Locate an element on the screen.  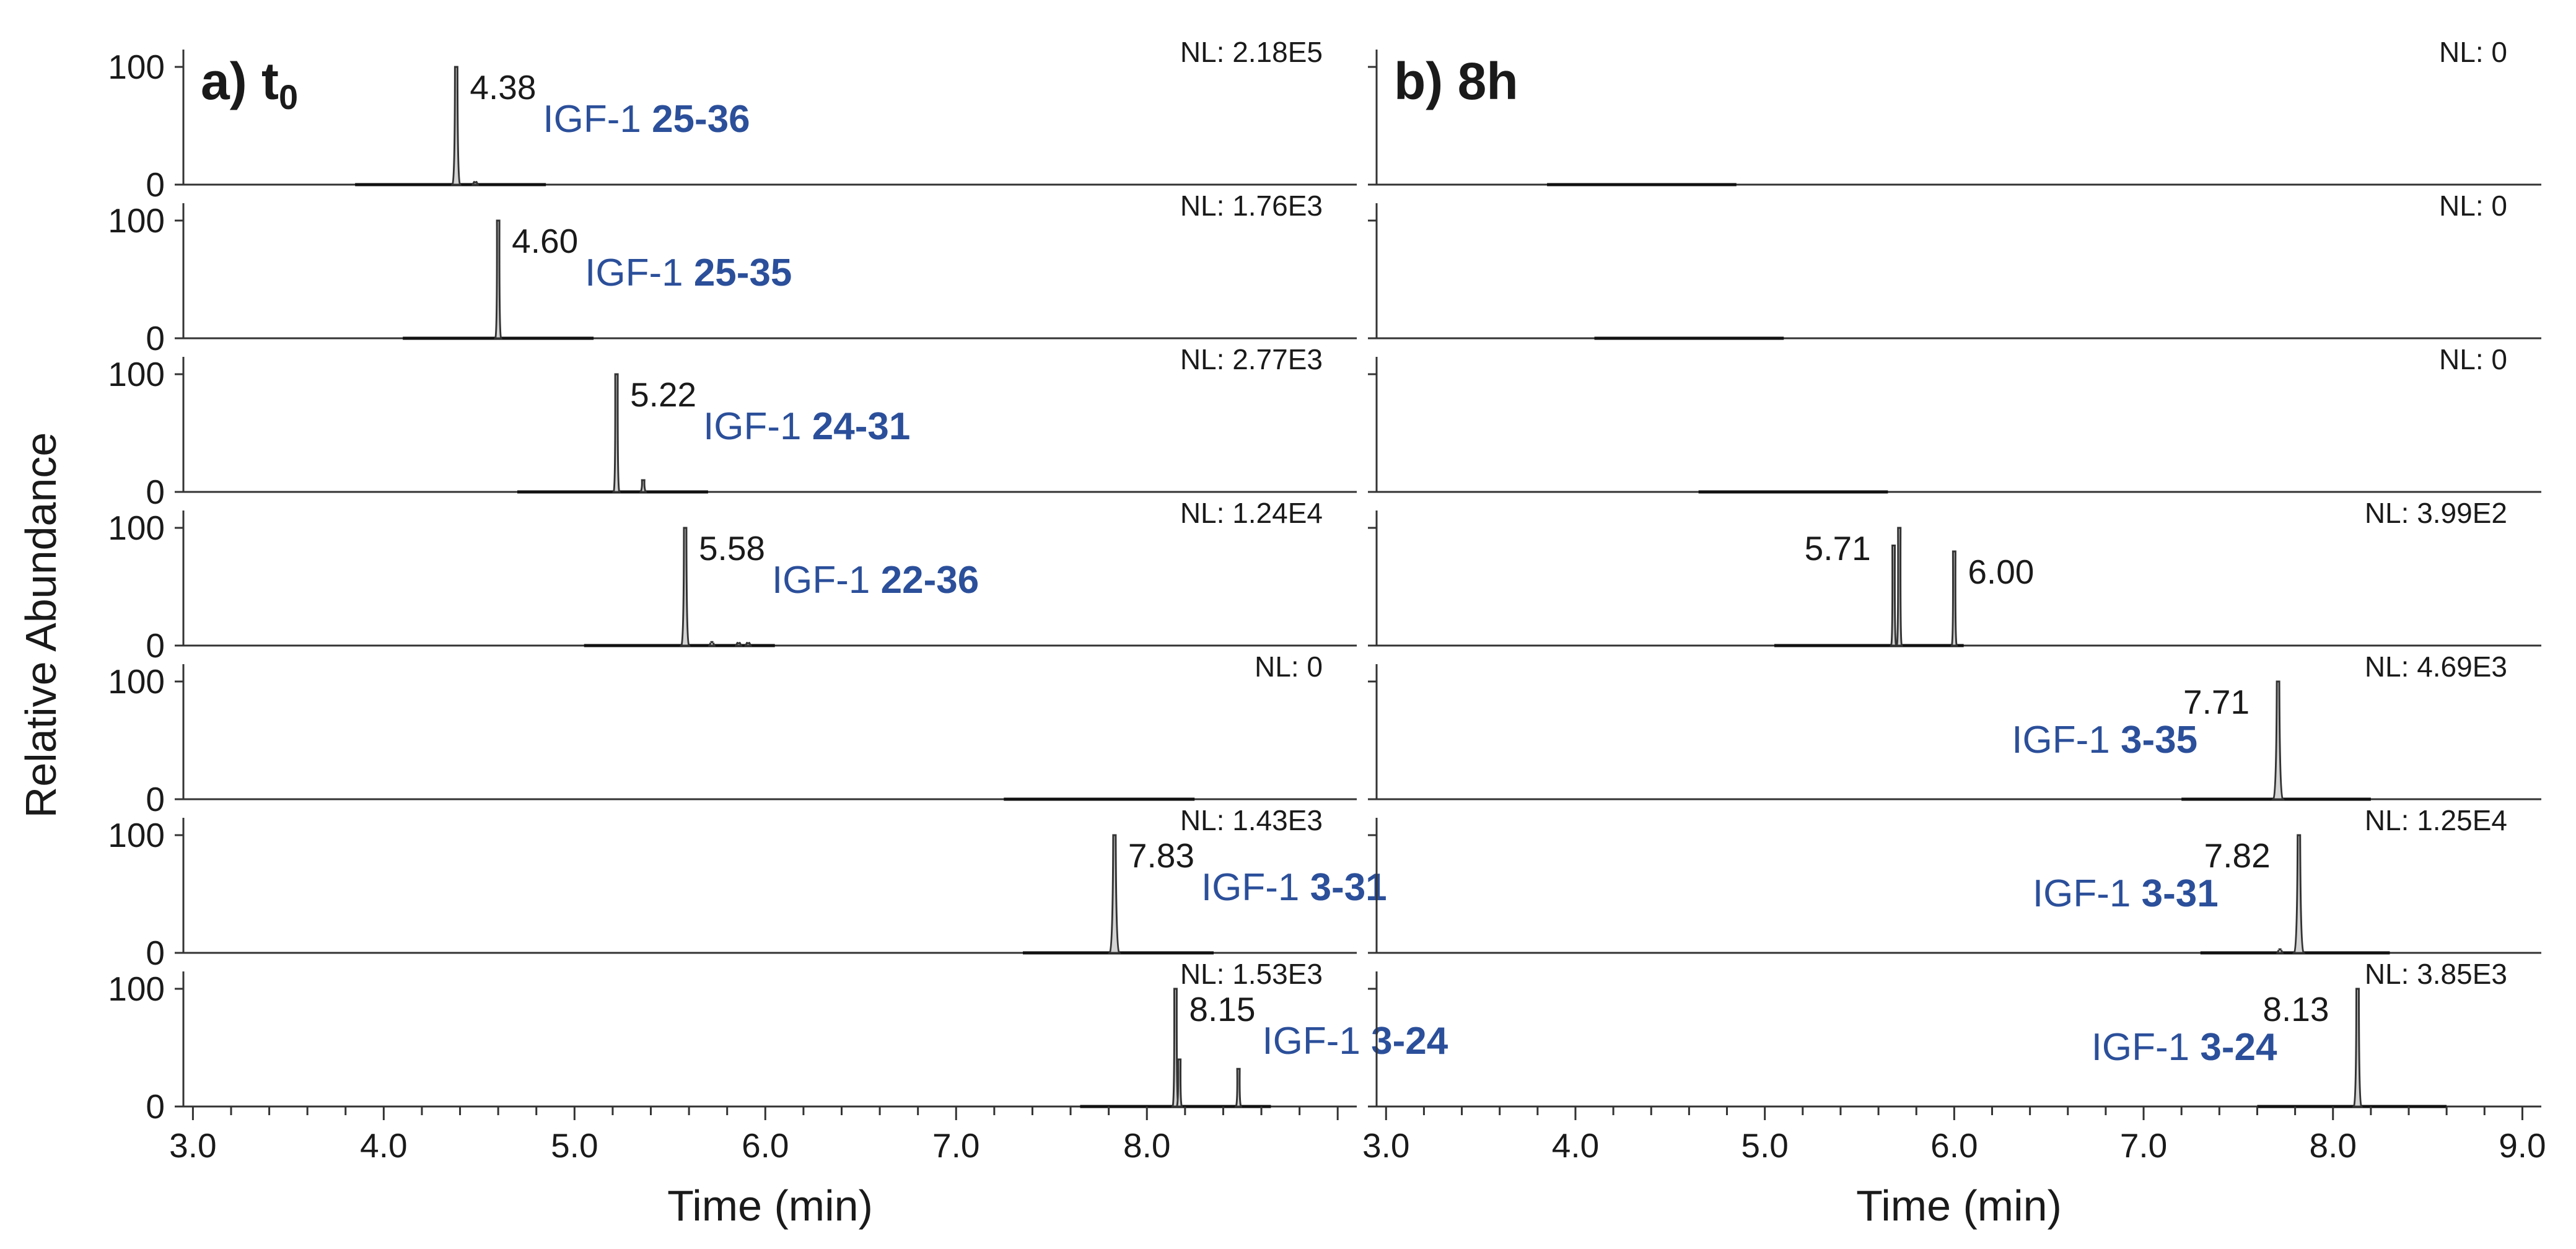
compound-label: IGF-1 24-31 is located at coordinates (806, 426).